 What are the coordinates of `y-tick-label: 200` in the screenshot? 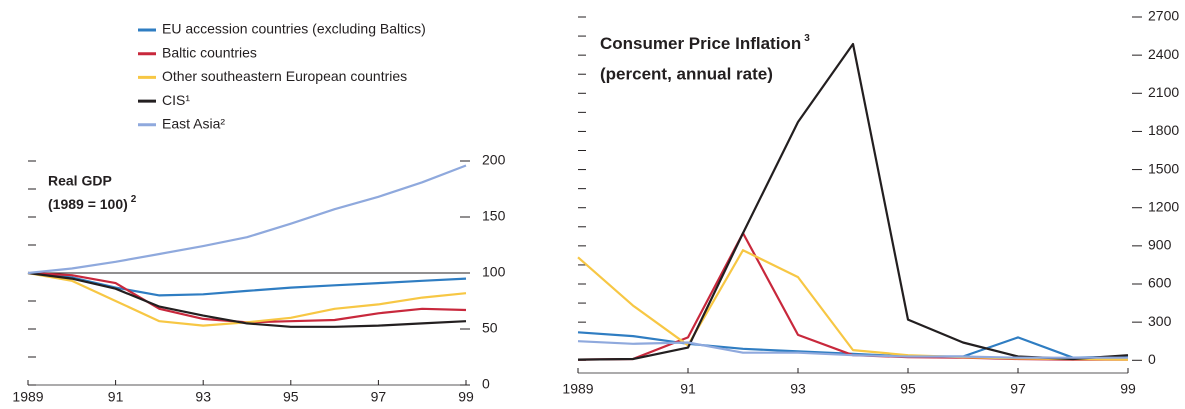 It's located at (494, 160).